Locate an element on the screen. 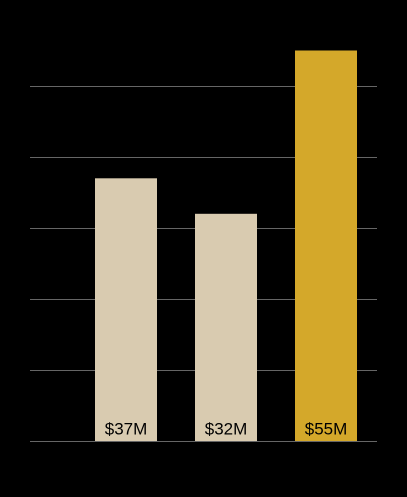  value-label: $37M is located at coordinates (126, 428).